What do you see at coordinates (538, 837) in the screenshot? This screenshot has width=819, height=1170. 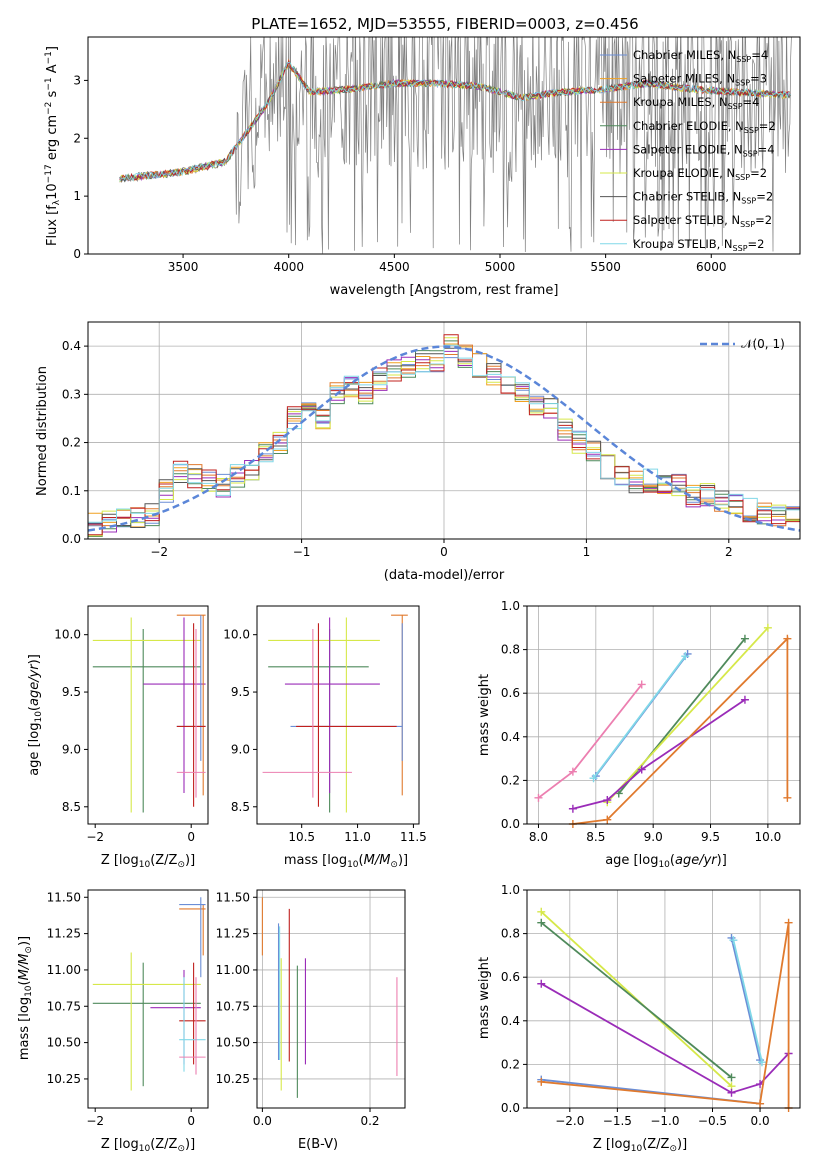 I see `x-tick-label: 8.0` at bounding box center [538, 837].